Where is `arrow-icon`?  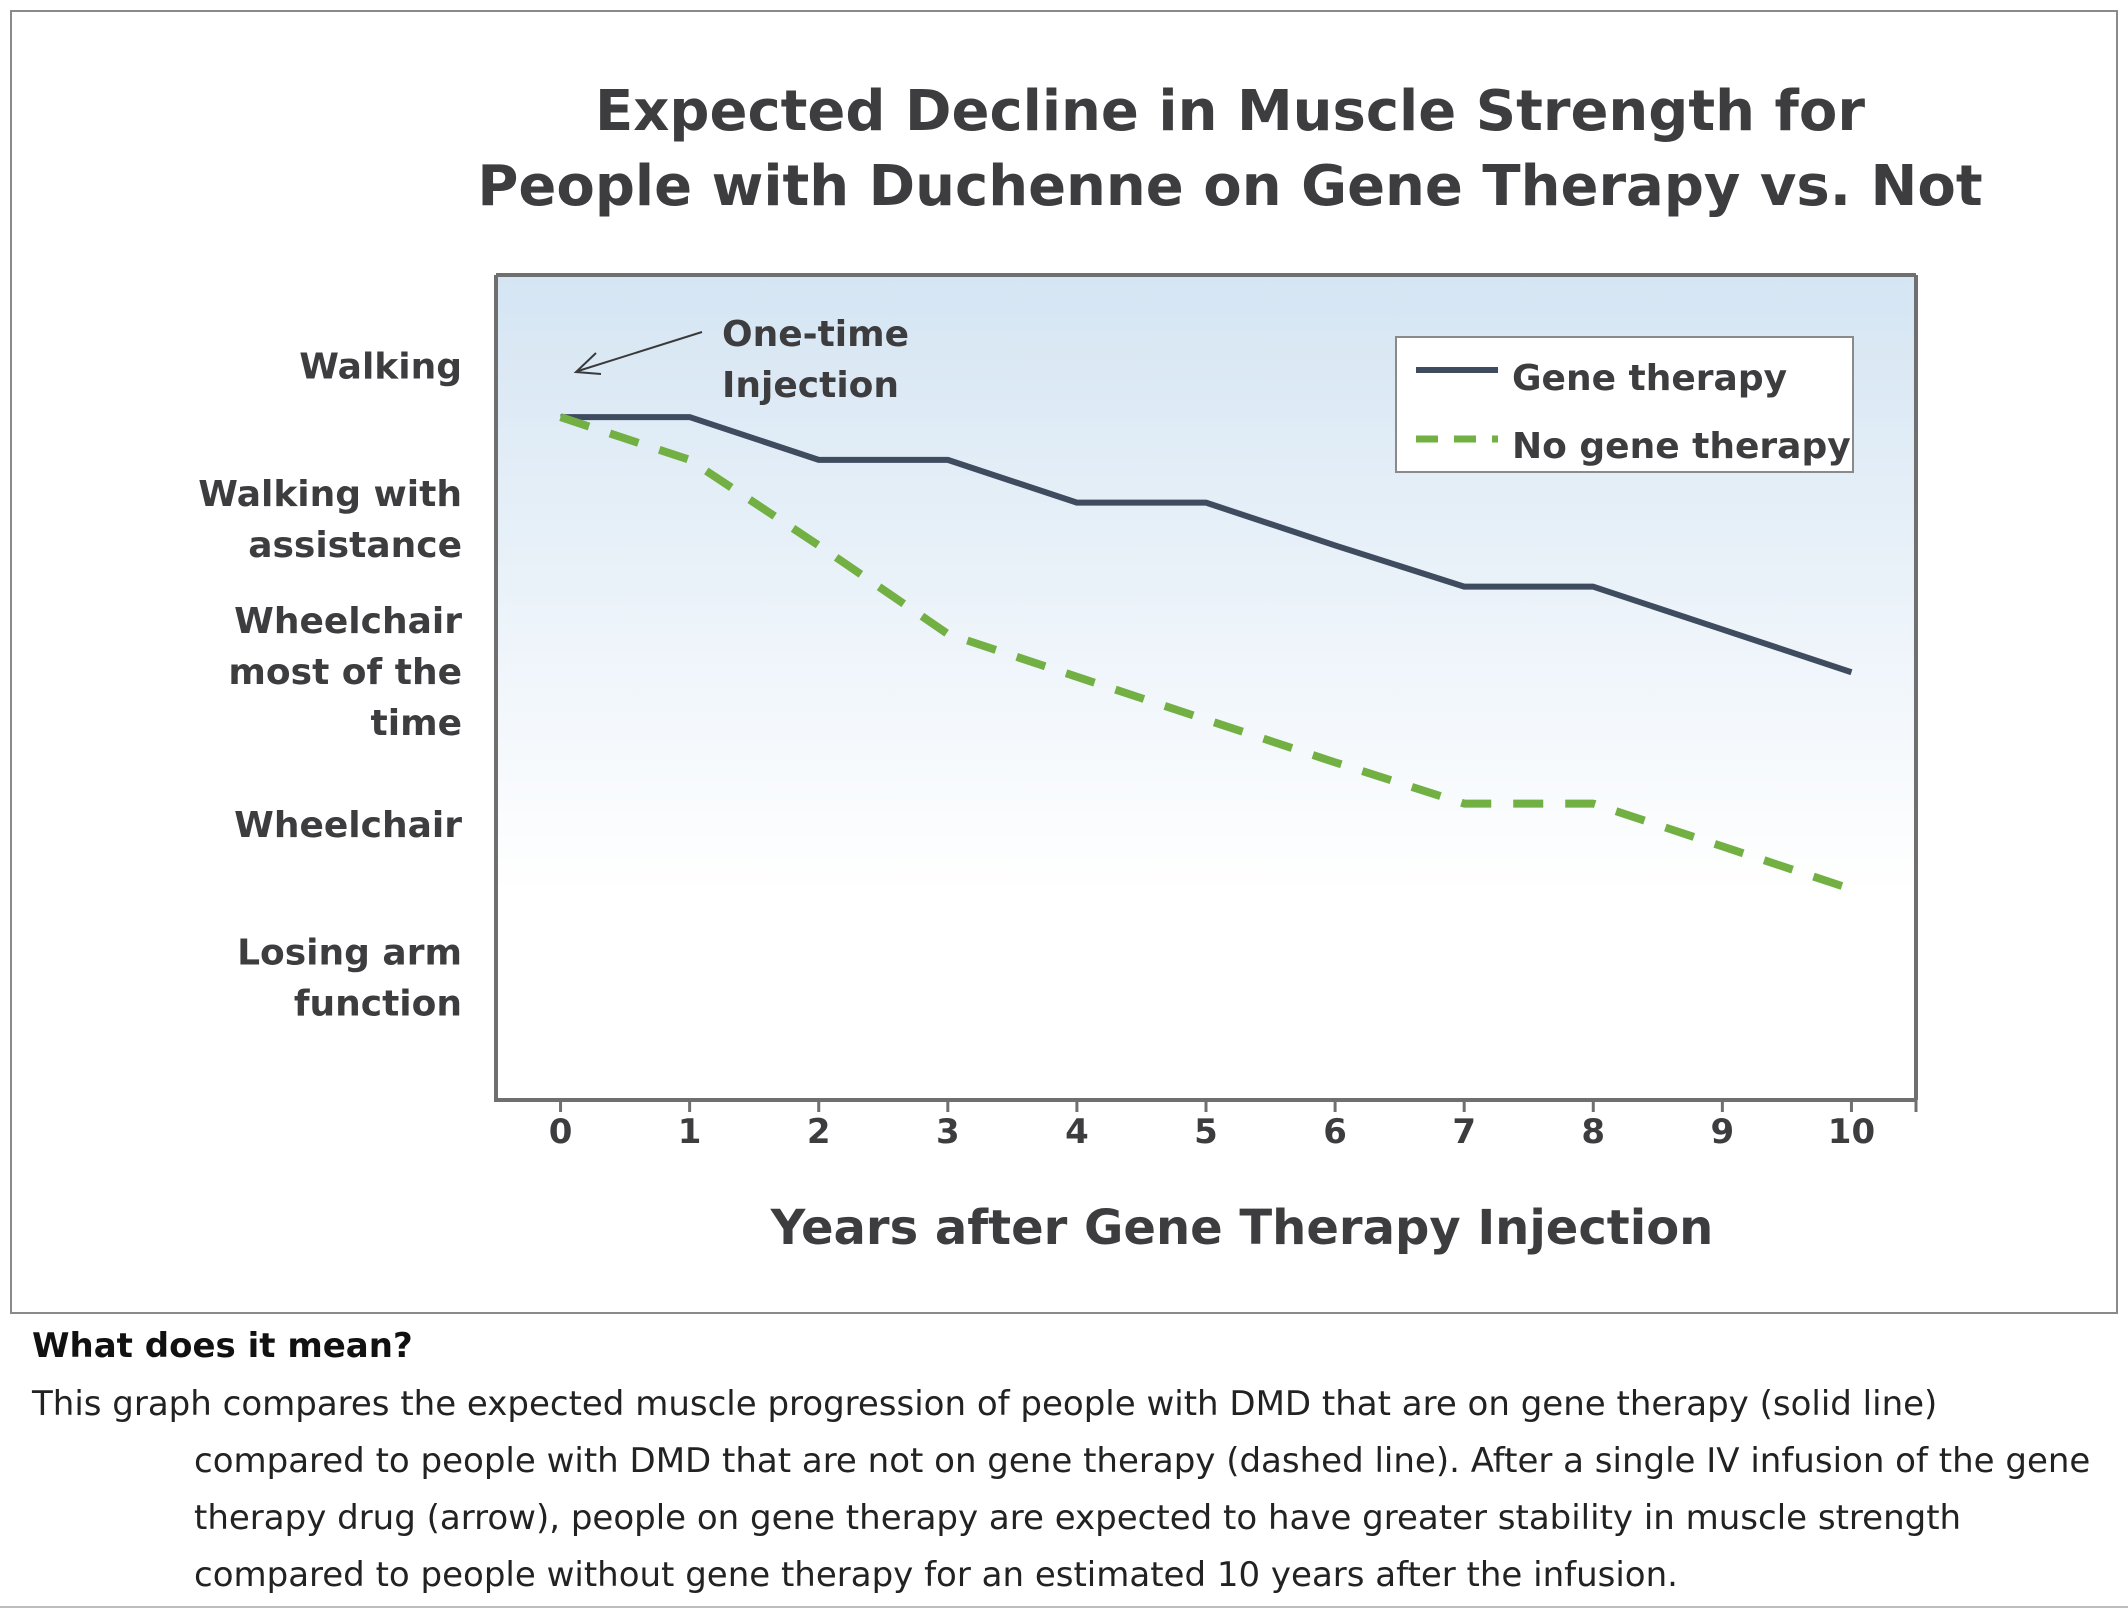 arrow-icon is located at coordinates (587, 363).